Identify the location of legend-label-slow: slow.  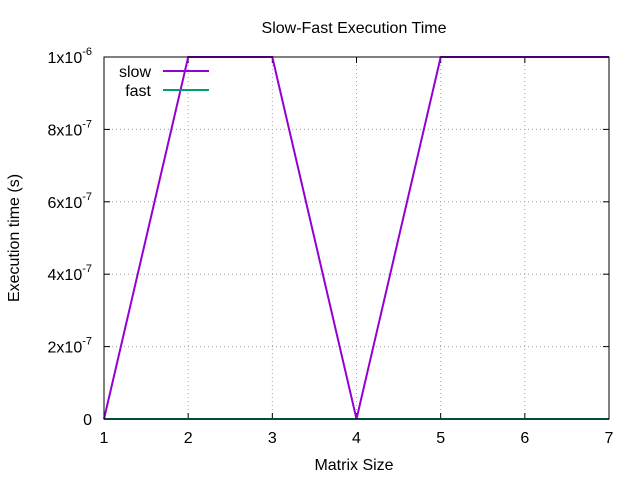
(135, 72).